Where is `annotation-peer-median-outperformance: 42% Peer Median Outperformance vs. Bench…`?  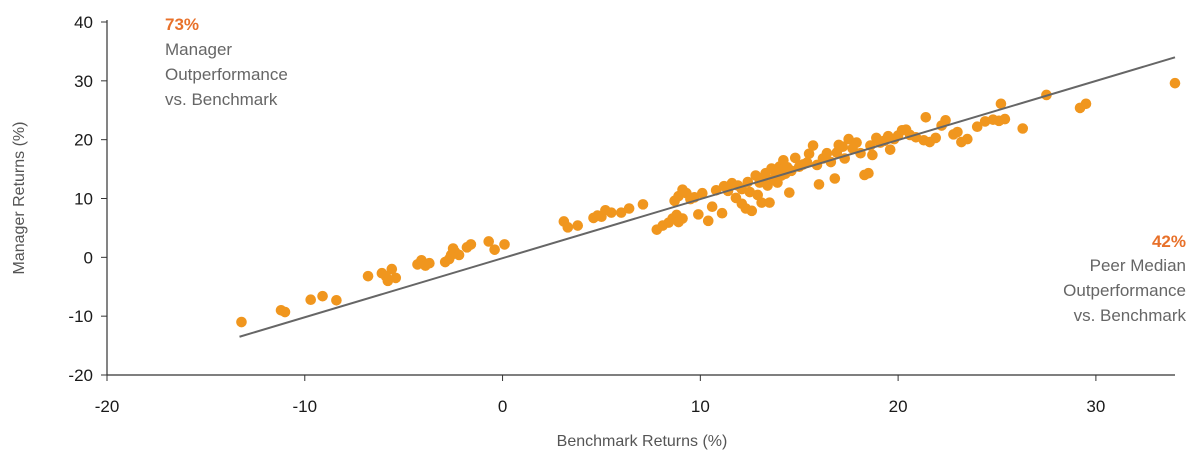
annotation-peer-median-outperformance: 42% Peer Median Outperformance vs. Bench… is located at coordinates (1124, 278).